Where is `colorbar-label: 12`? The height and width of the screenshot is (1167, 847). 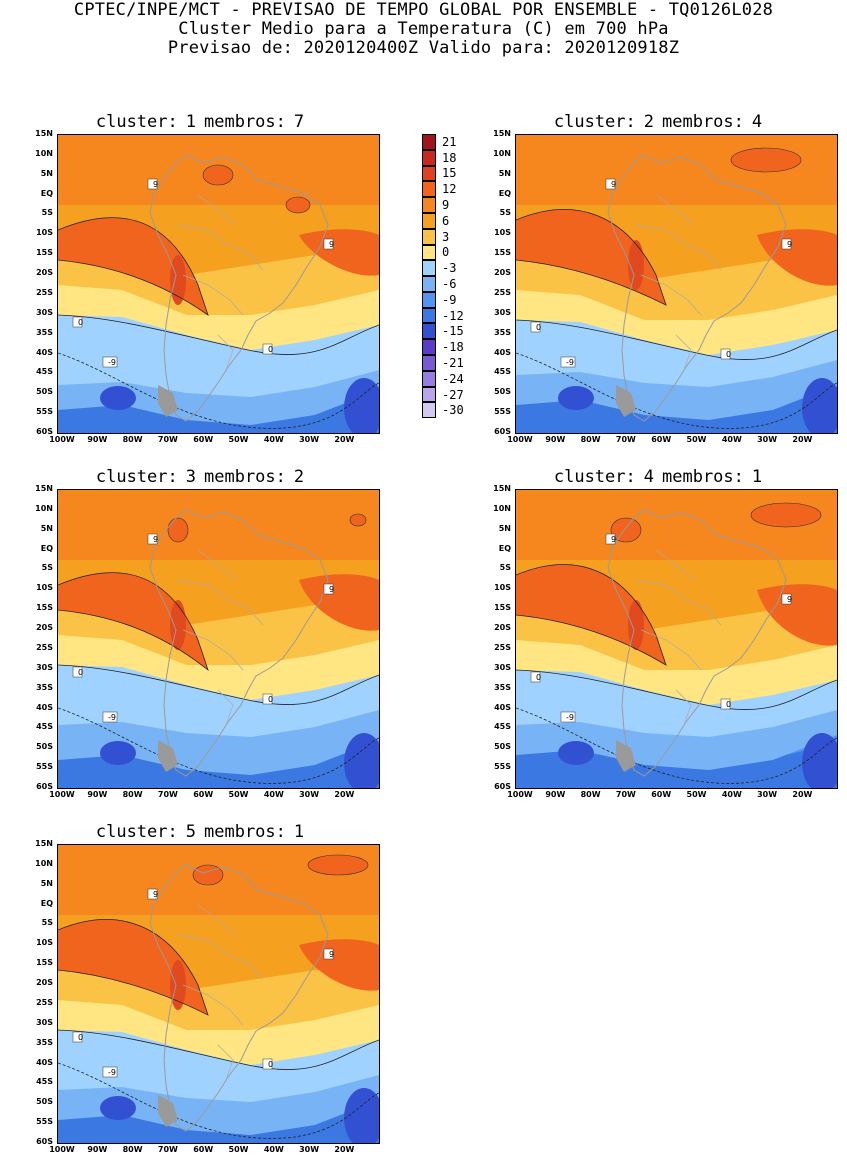 colorbar-label: 12 is located at coordinates (449, 189).